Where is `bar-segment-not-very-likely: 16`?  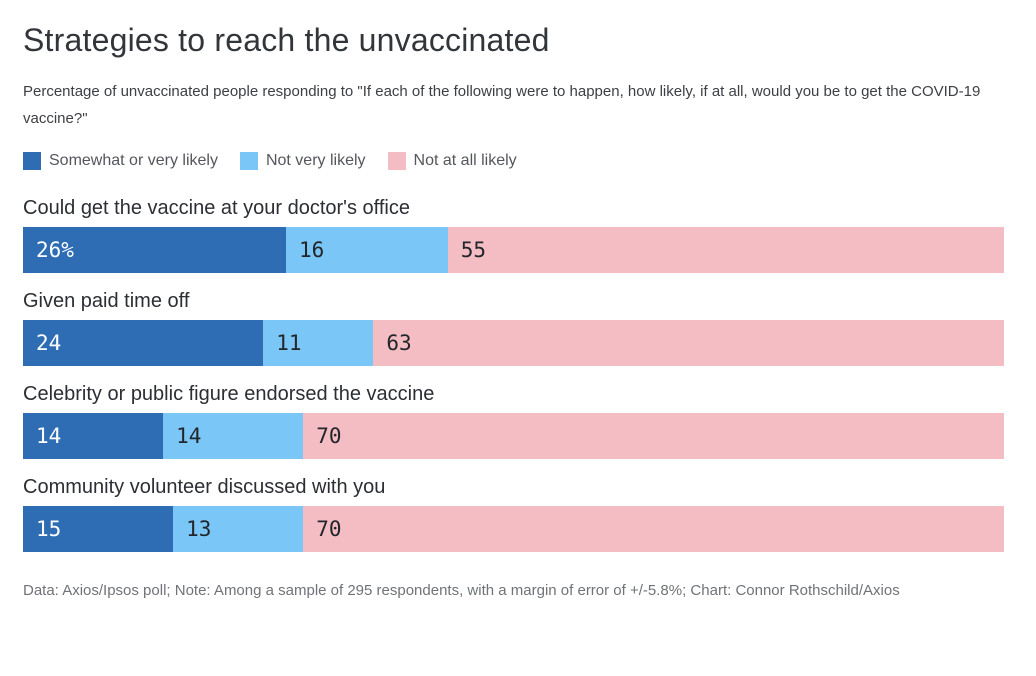 bar-segment-not-very-likely: 16 is located at coordinates (366, 250).